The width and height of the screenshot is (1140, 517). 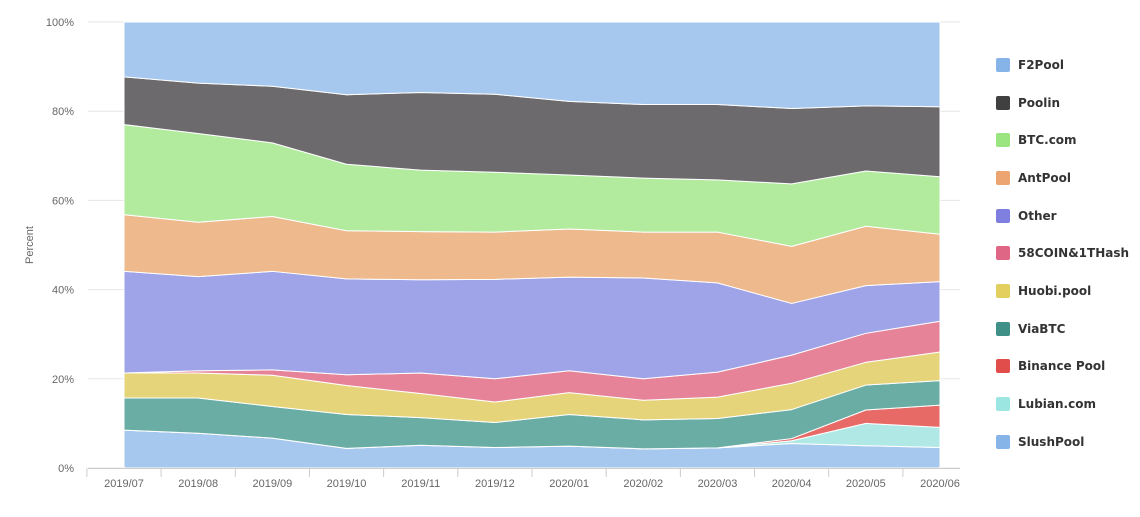 I want to click on legend-item-binance-pool: Binance Pool, so click(x=1066, y=367).